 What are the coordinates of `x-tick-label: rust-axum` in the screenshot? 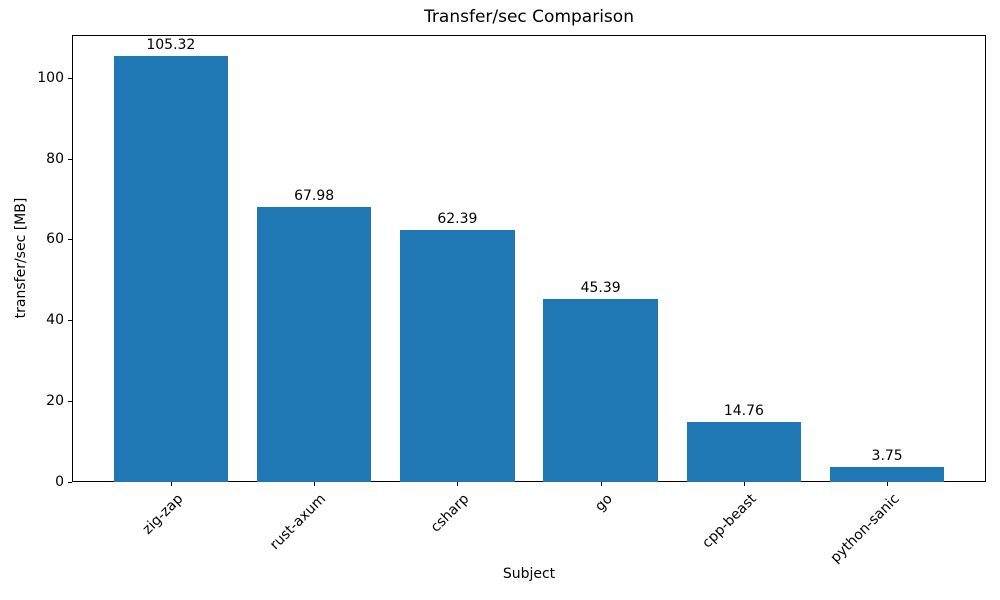 It's located at (298, 522).